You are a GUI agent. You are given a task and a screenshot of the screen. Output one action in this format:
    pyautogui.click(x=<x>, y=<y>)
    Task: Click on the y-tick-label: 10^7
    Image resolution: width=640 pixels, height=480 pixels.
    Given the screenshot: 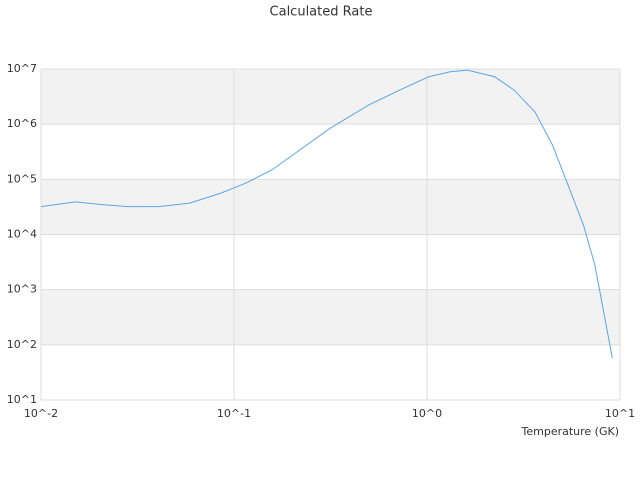 What is the action you would take?
    pyautogui.click(x=22, y=68)
    